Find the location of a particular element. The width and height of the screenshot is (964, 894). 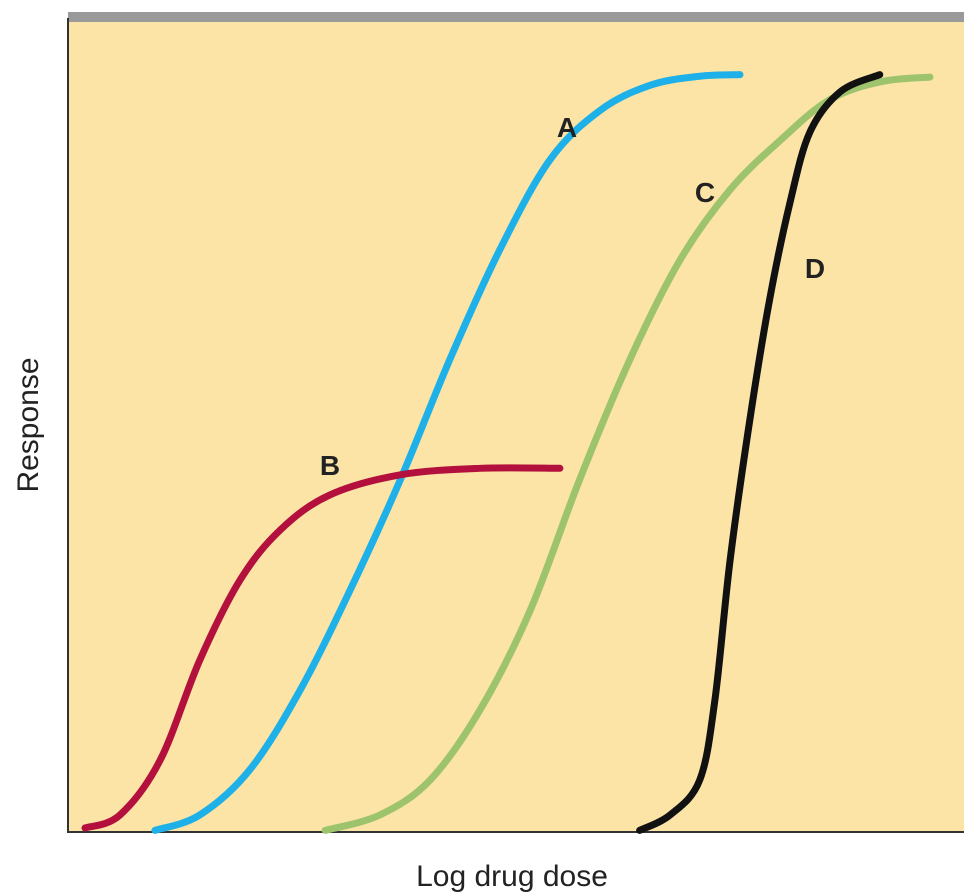

curve-label: A is located at coordinates (567, 127).